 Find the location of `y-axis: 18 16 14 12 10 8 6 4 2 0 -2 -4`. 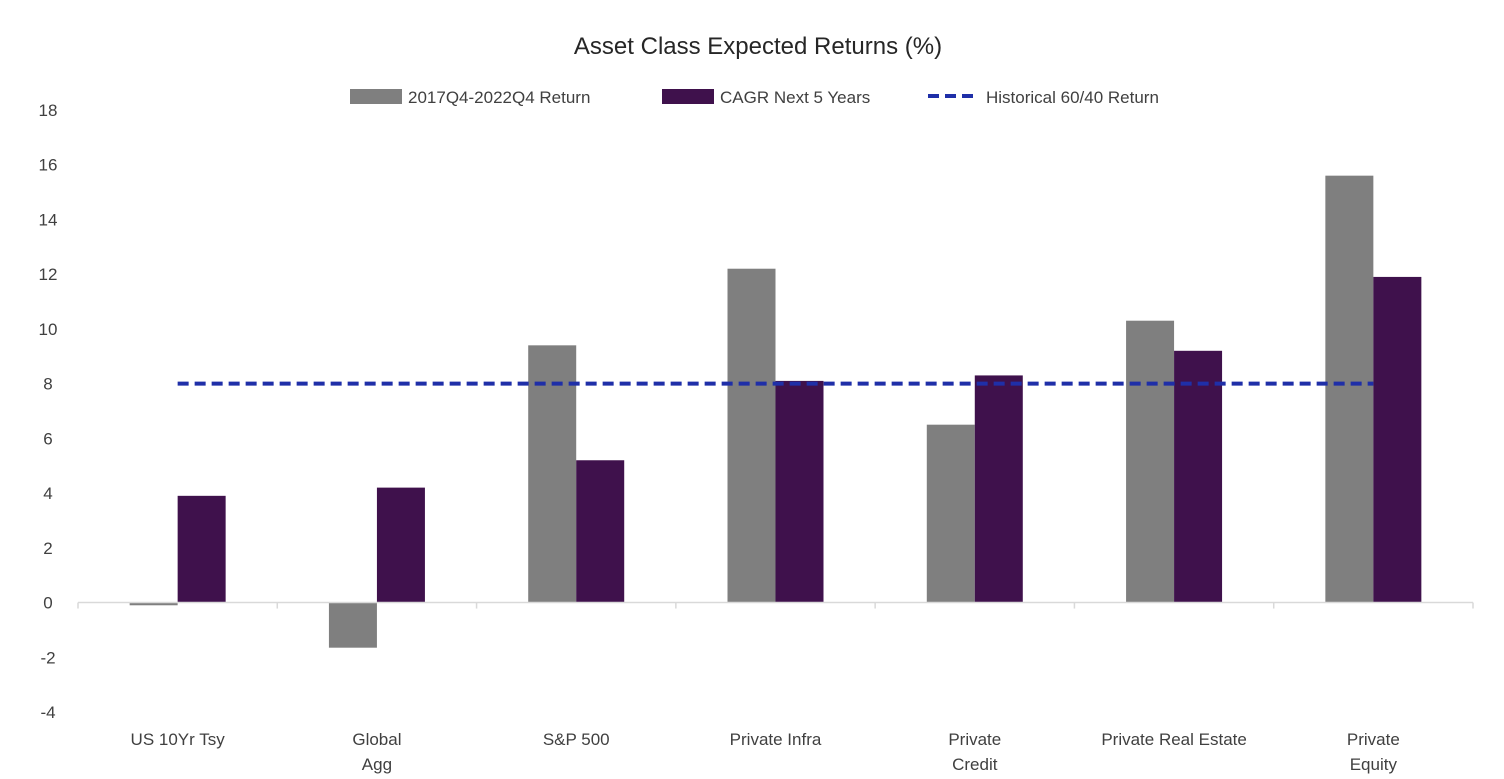

y-axis: 18 16 14 12 10 8 6 4 2 0 -2 -4 is located at coordinates (48, 411).